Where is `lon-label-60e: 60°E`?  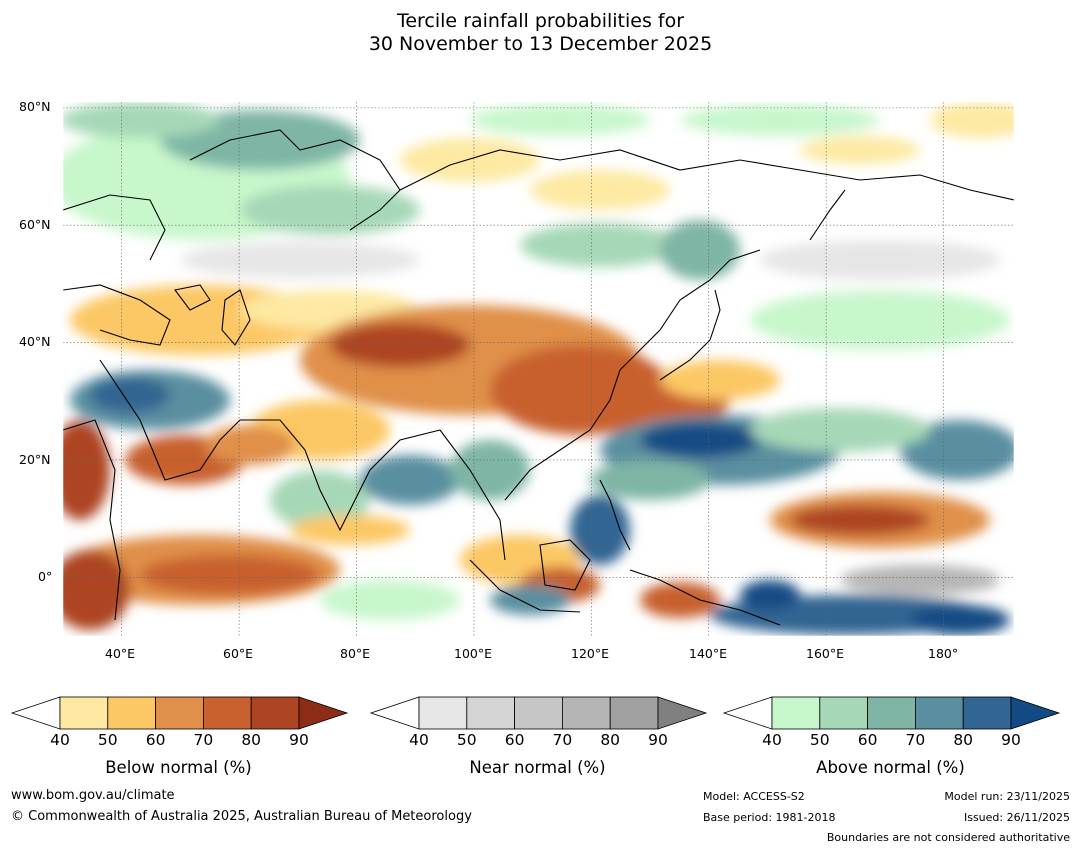 lon-label-60e: 60°E is located at coordinates (238, 653).